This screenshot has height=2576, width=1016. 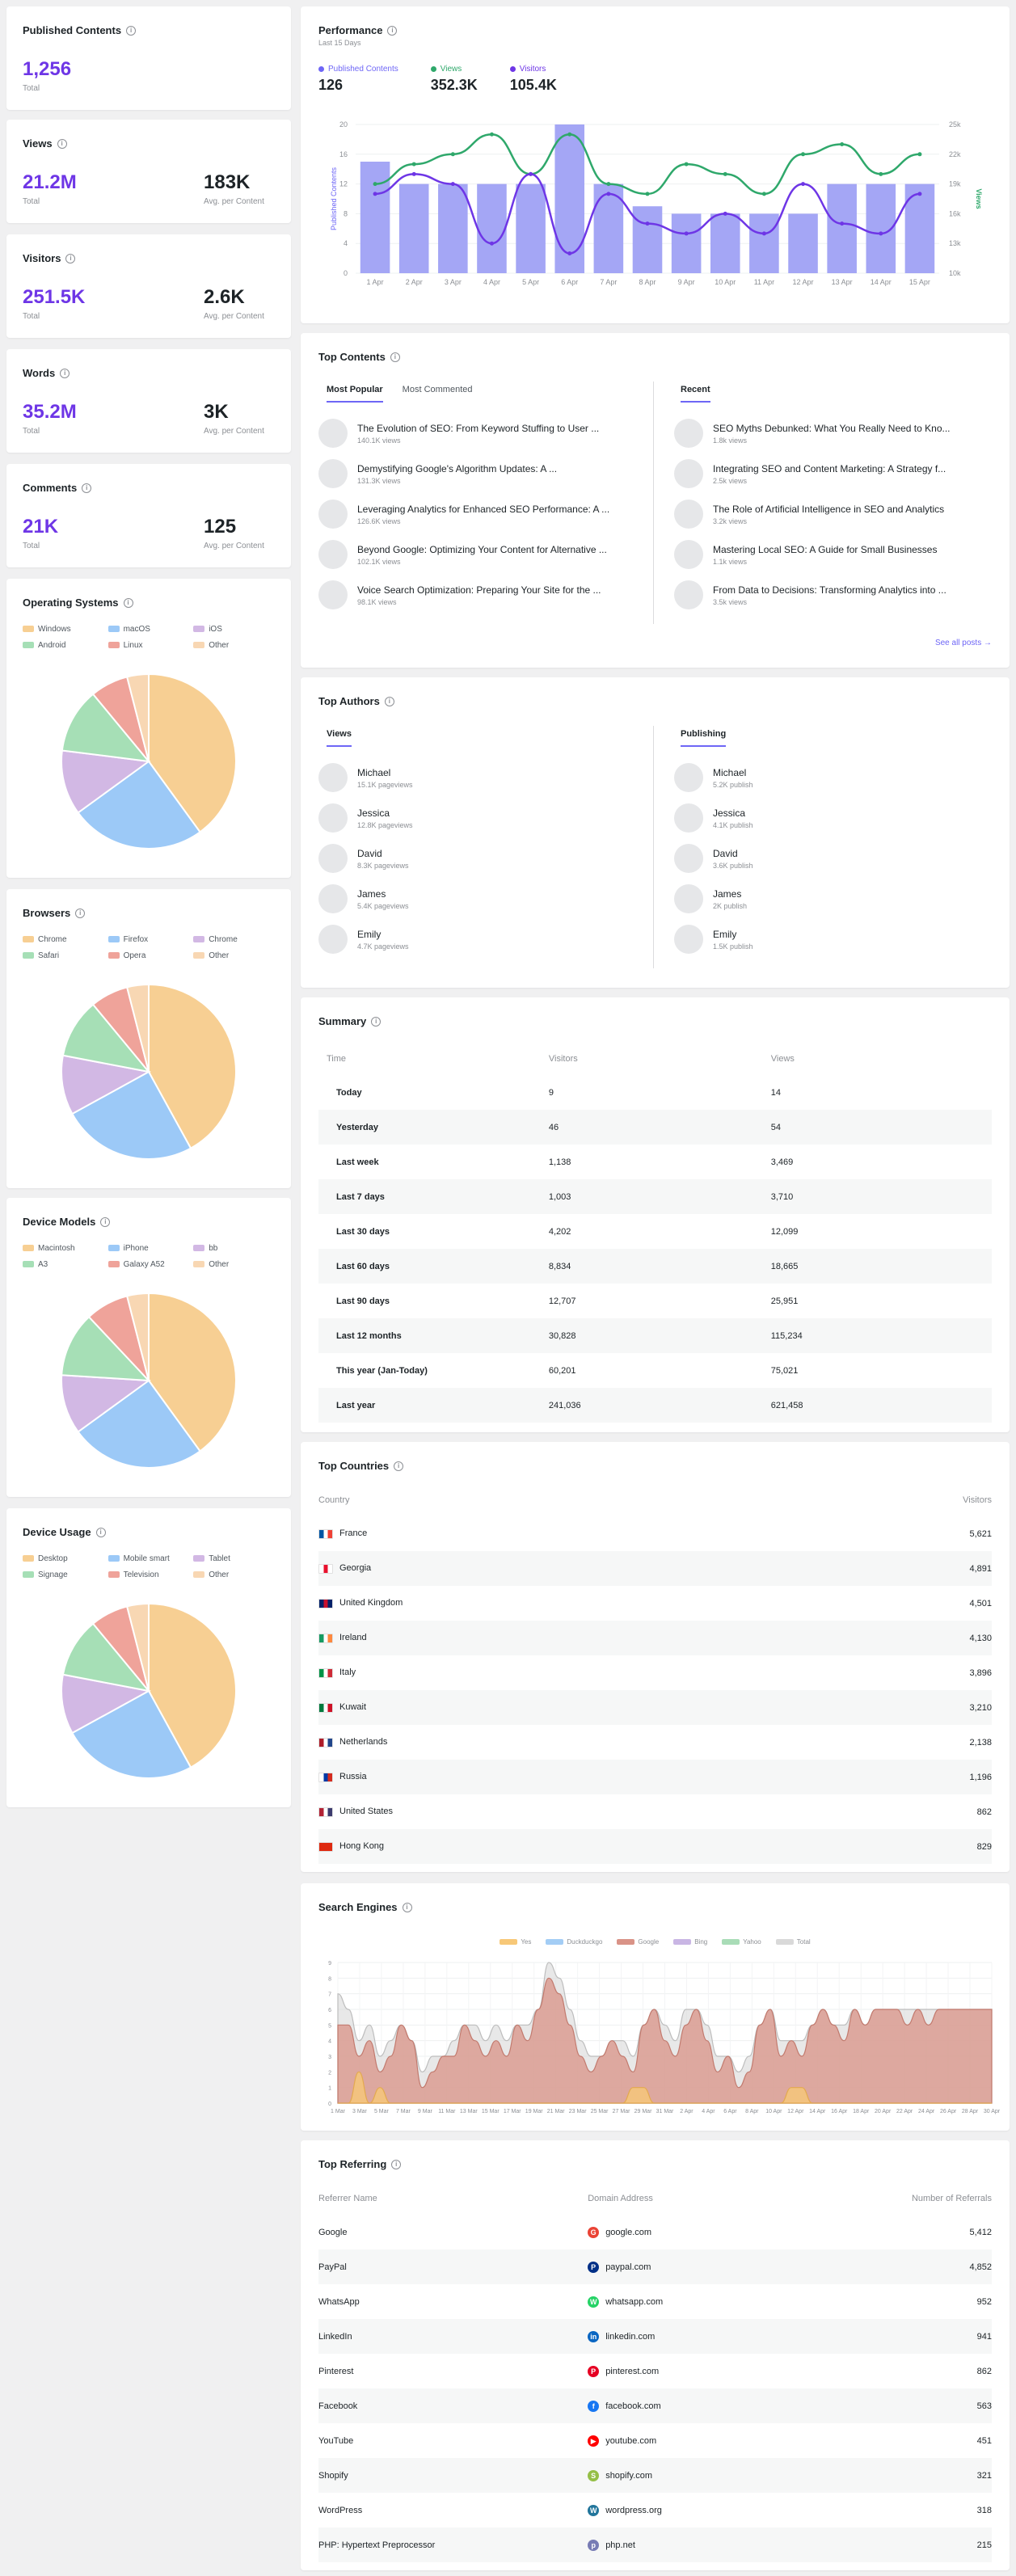 I want to click on tab-most-commented: Most Commented, so click(x=437, y=390).